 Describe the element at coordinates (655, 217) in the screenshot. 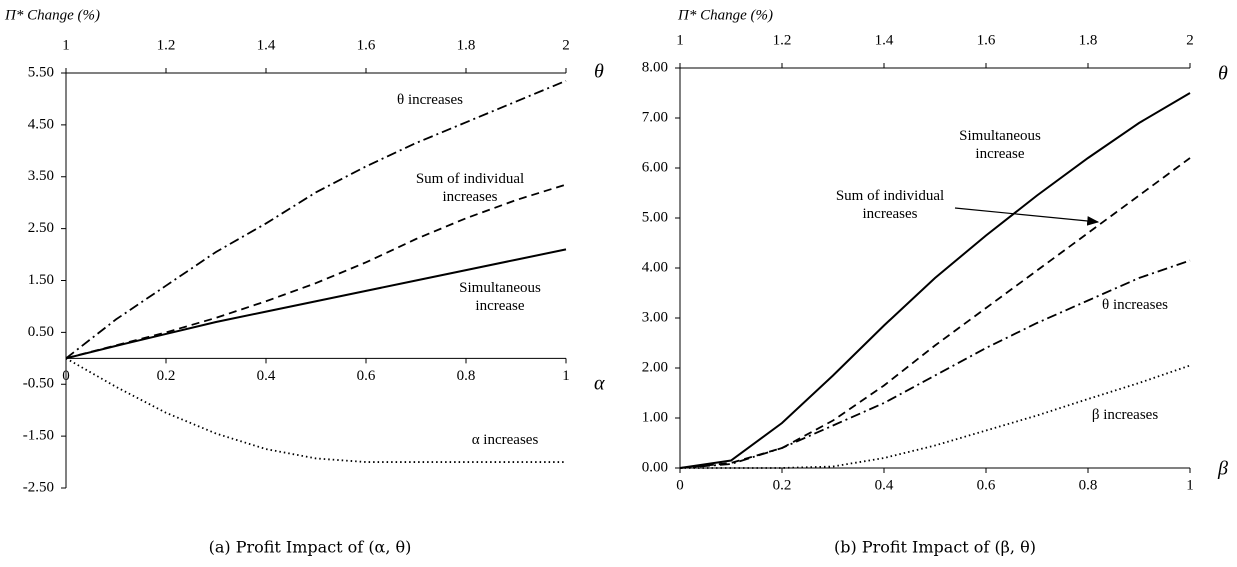

I see `y-tick-label: 5.00` at that location.